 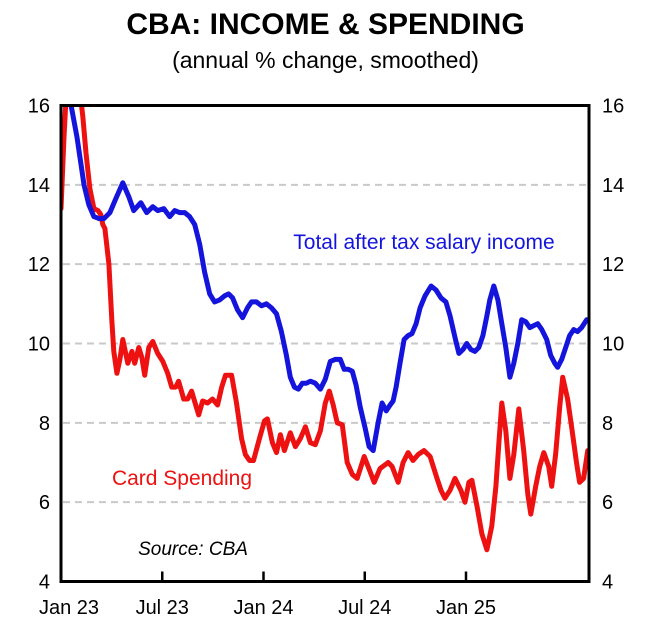 I want to click on x-axis-label: Jan 25, so click(x=466, y=608).